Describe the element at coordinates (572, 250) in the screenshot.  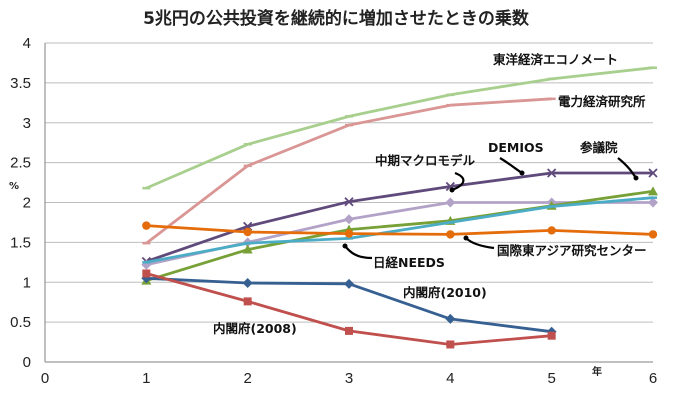
I see `series-label: 国際東アジア研究センター` at that location.